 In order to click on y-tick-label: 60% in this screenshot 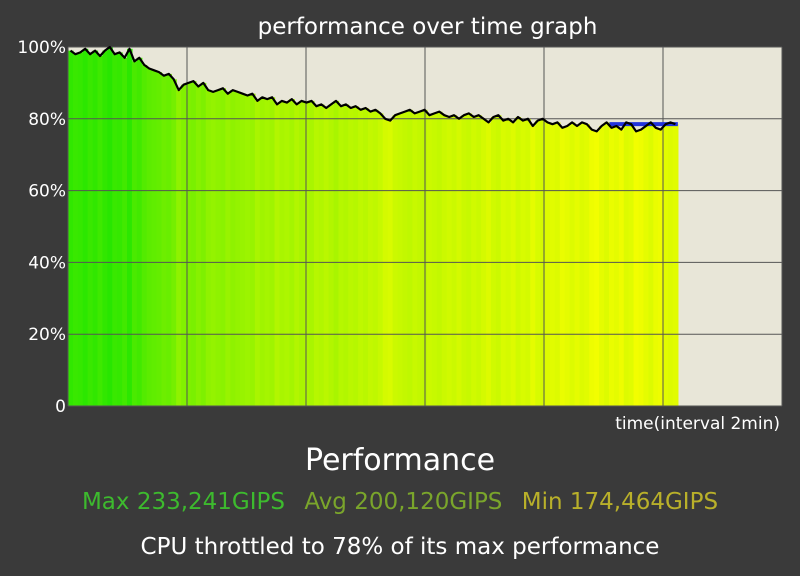, I will do `click(47, 192)`.